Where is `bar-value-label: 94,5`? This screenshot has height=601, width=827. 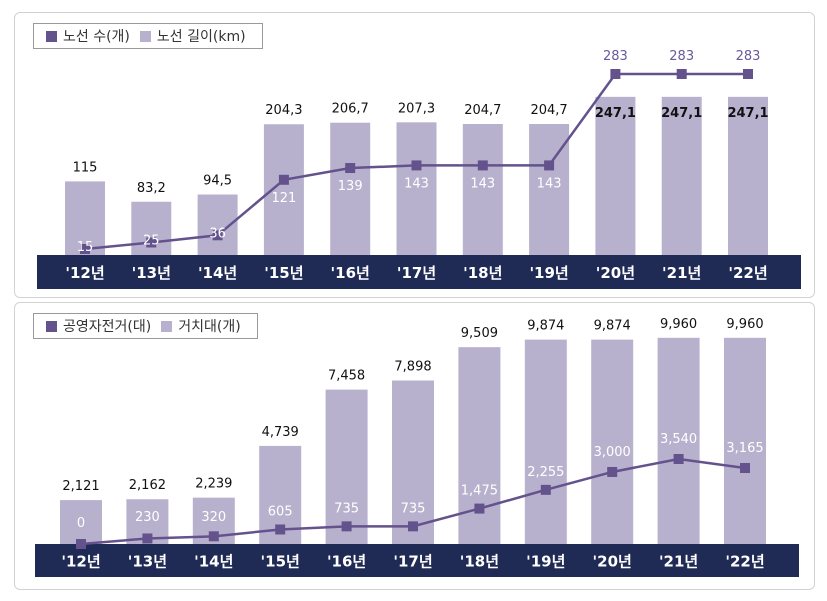
bar-value-label: 94,5 is located at coordinates (217, 181).